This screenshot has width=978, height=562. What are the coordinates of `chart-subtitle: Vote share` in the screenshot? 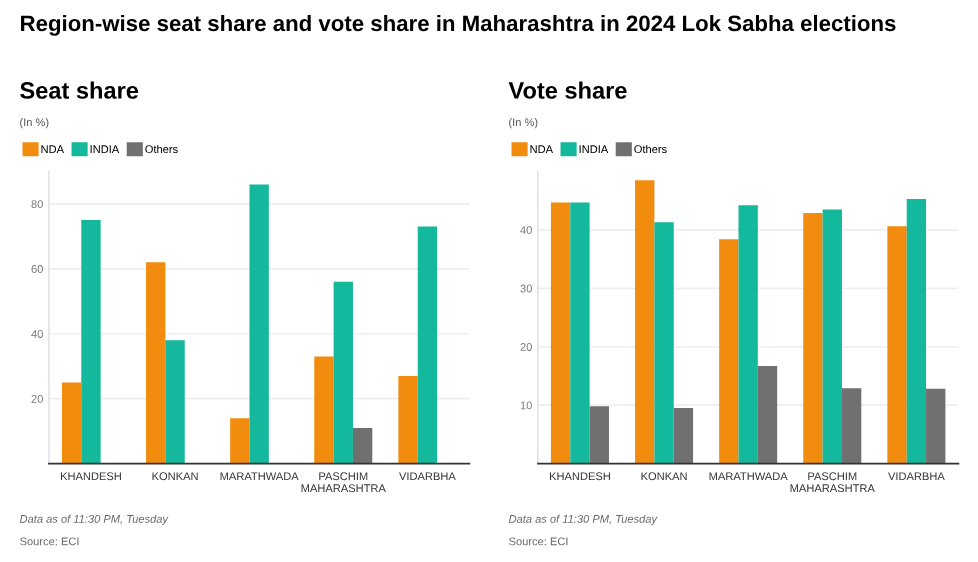 It's located at (567, 90).